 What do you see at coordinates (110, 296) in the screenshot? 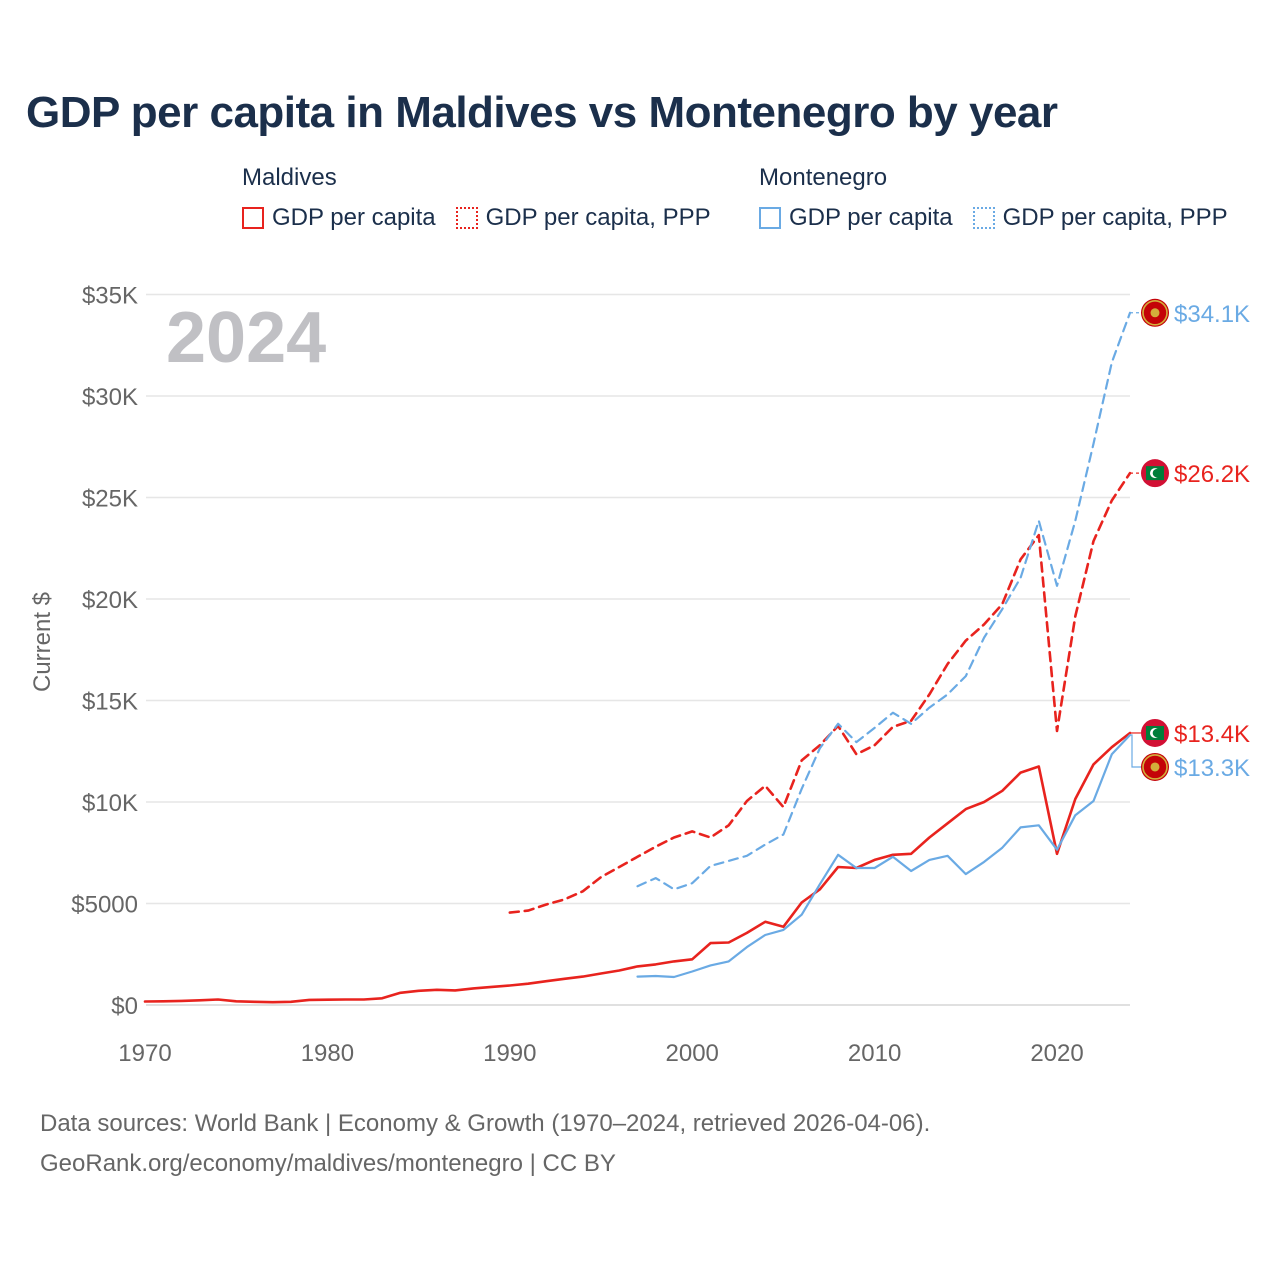
I see `y-tick-label: $35K` at bounding box center [110, 296].